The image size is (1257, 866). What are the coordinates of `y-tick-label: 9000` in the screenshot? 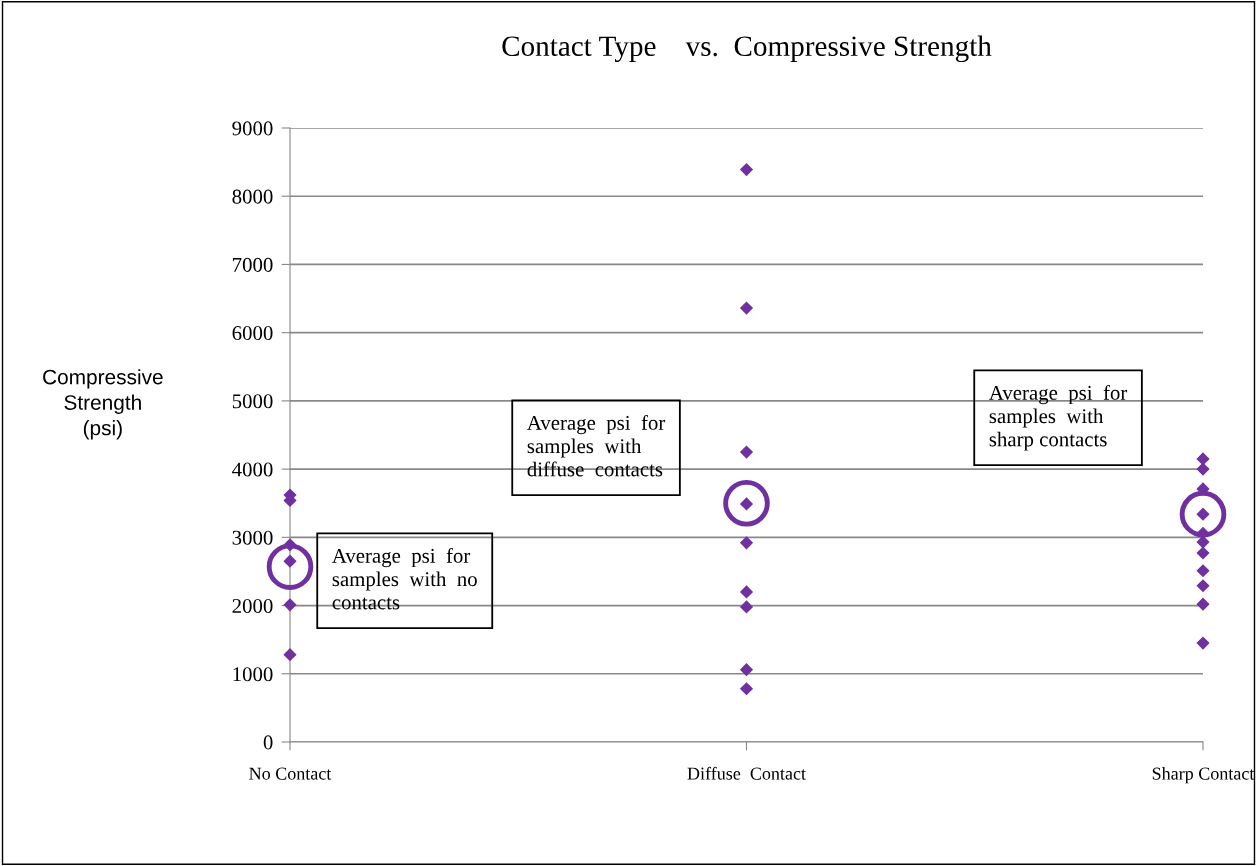 It's located at (252, 128).